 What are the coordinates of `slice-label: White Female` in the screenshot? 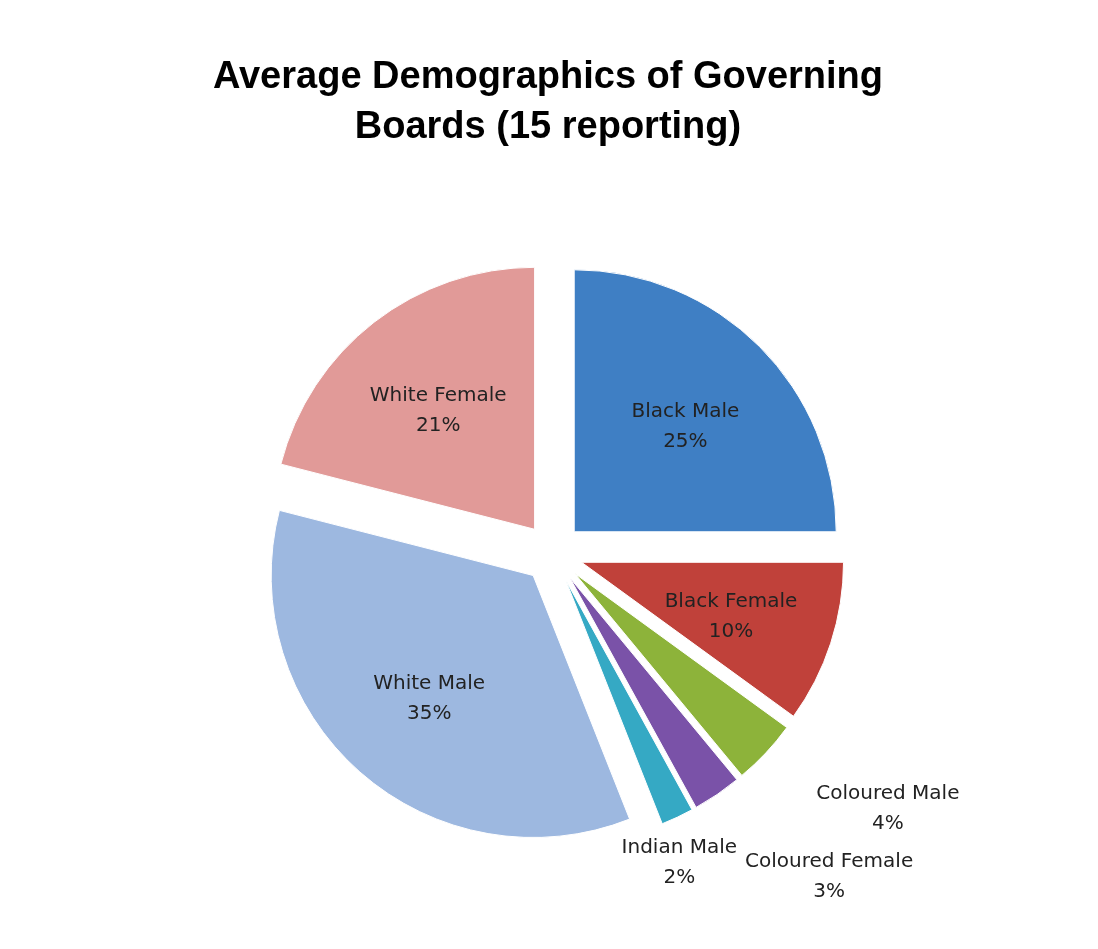 It's located at (438, 394).